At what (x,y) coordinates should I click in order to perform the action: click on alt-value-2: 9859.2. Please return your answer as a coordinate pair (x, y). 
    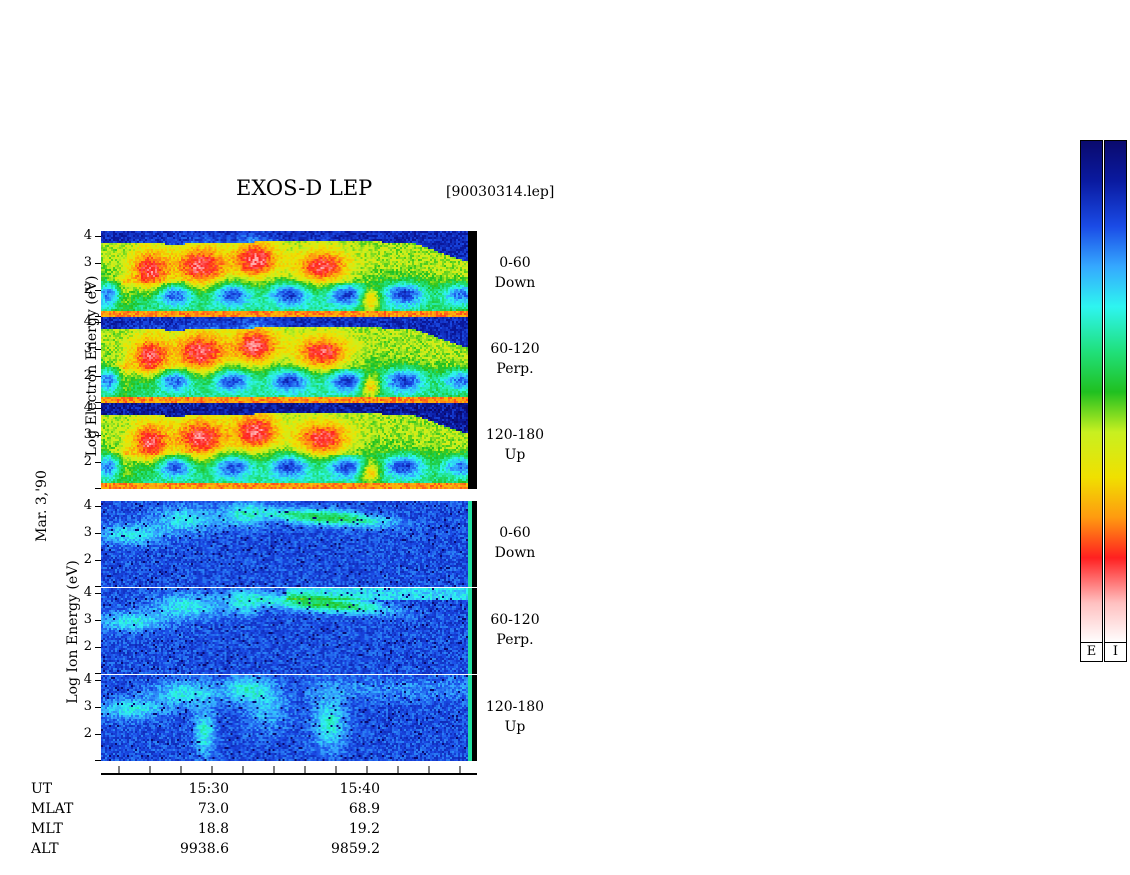
    Looking at the image, I should click on (355, 849).